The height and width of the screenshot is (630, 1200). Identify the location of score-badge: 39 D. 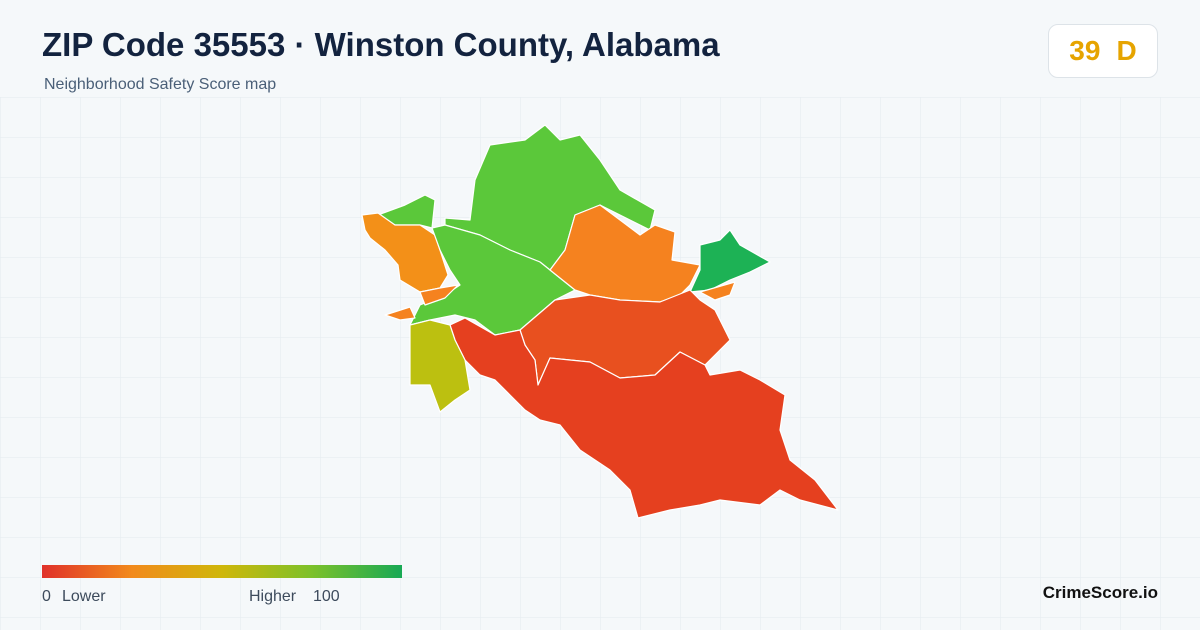
(1103, 51).